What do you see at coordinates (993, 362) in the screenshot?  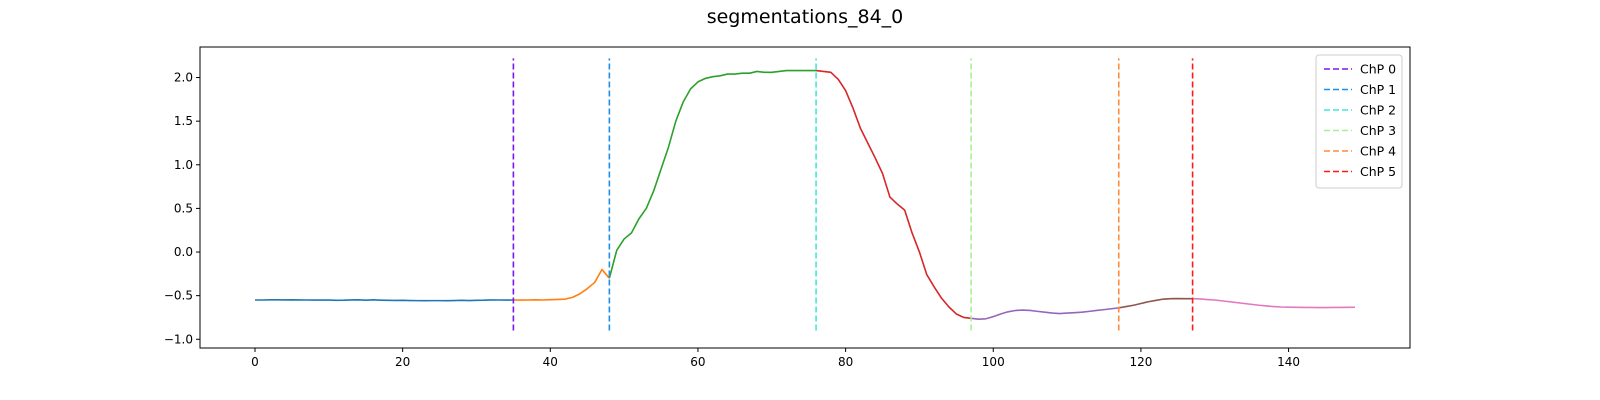 I see `x-tick-label: 100` at bounding box center [993, 362].